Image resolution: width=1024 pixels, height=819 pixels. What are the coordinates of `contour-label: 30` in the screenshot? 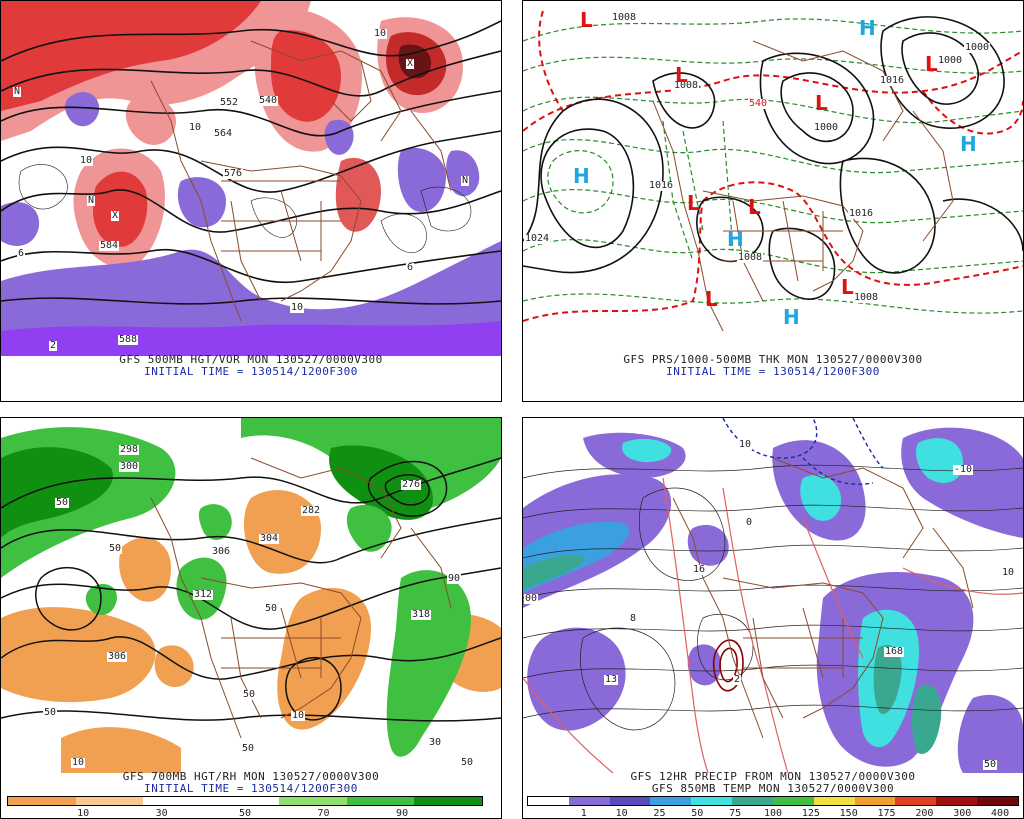 It's located at (435, 742).